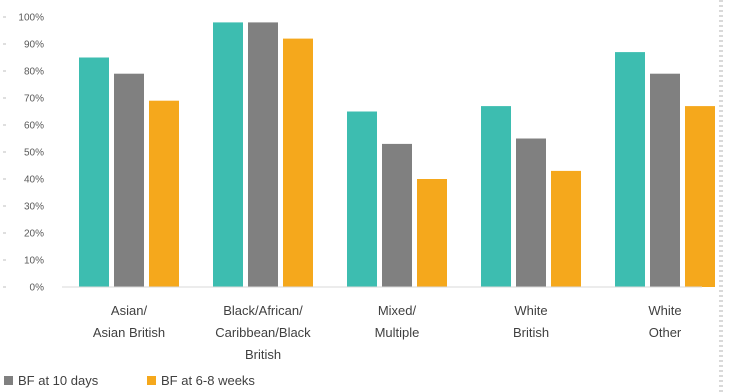 Image resolution: width=735 pixels, height=392 pixels. Describe the element at coordinates (34, 207) in the screenshot. I see `y-tick-label: 30%` at that location.